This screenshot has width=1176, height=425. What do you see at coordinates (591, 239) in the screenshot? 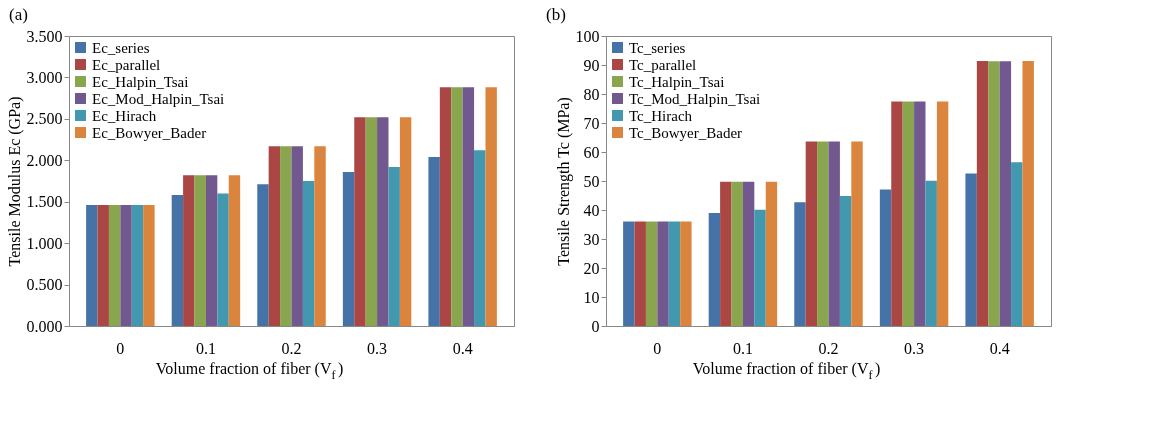
I see `y-tick-label: 30` at bounding box center [591, 239].